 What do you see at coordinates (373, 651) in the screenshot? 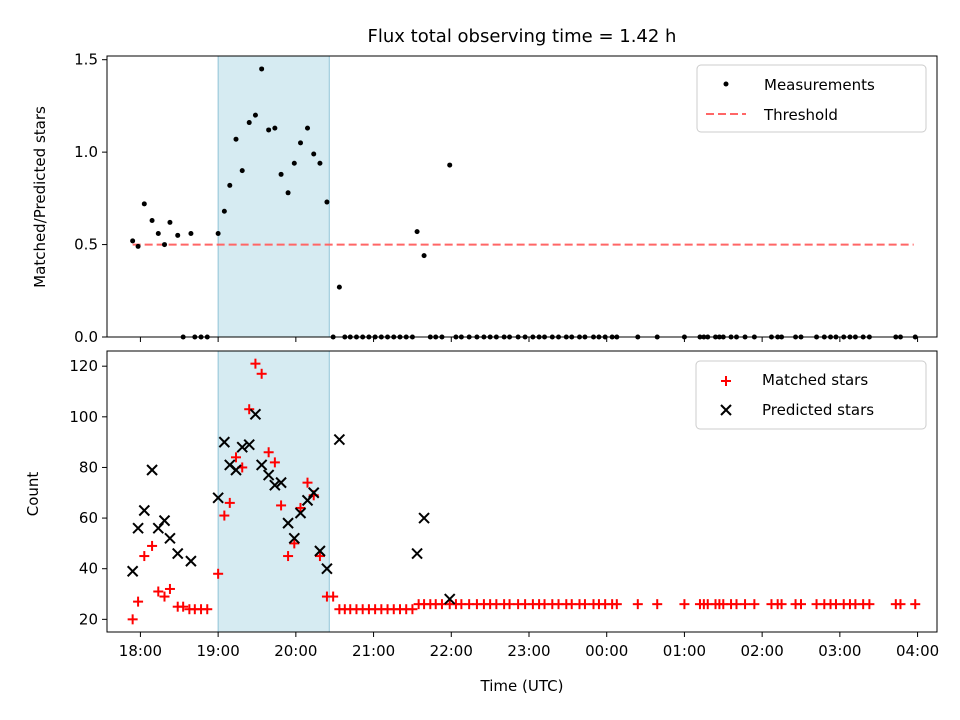
I see `x-tick-label: 21:00` at bounding box center [373, 651].